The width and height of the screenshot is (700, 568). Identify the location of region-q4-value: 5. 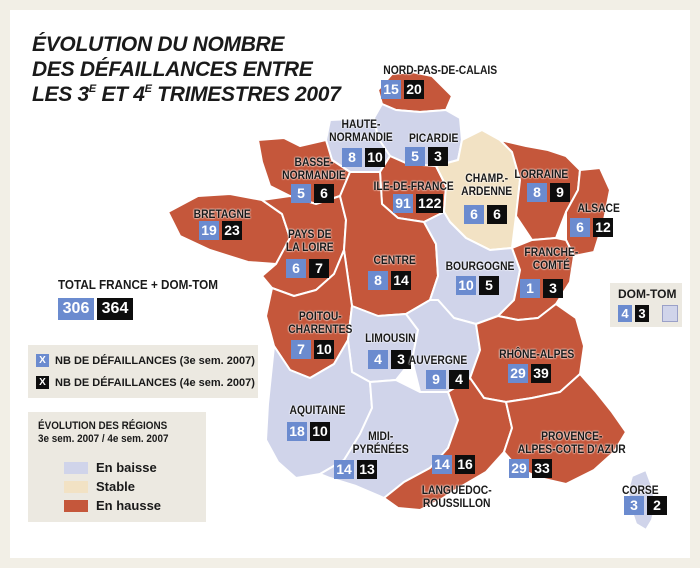
(489, 285).